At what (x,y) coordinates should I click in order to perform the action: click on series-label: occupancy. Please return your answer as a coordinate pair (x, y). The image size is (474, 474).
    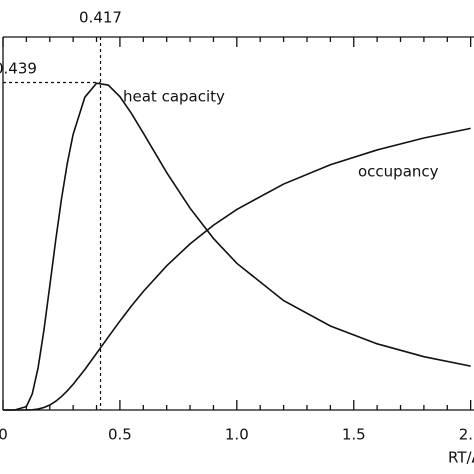
    Looking at the image, I should click on (398, 172).